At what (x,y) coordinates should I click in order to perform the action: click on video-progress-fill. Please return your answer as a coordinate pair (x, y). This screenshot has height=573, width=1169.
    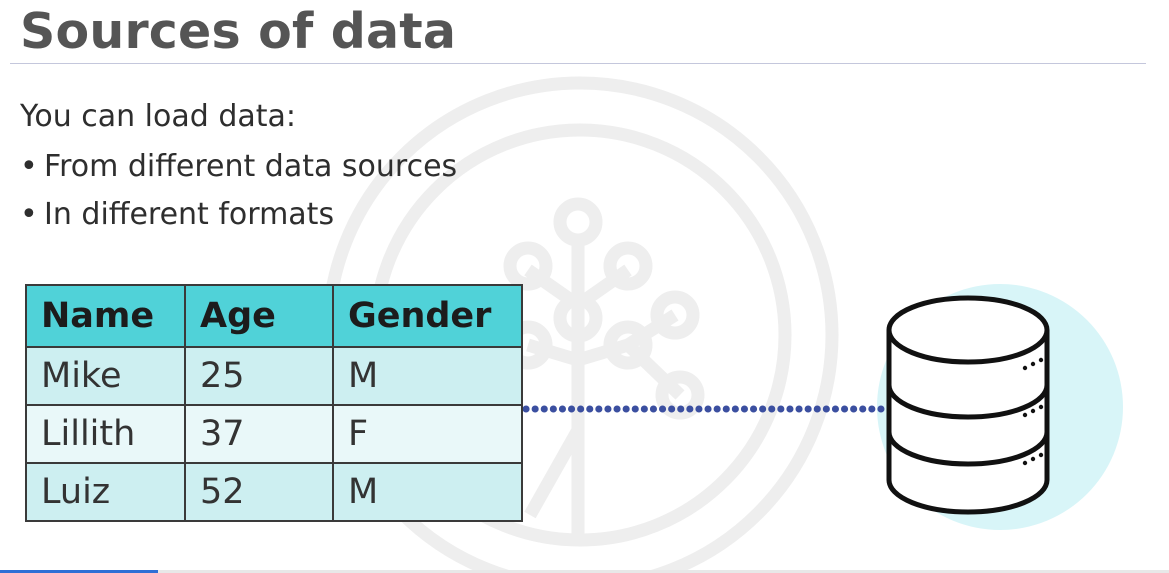
    Looking at the image, I should click on (79, 571).